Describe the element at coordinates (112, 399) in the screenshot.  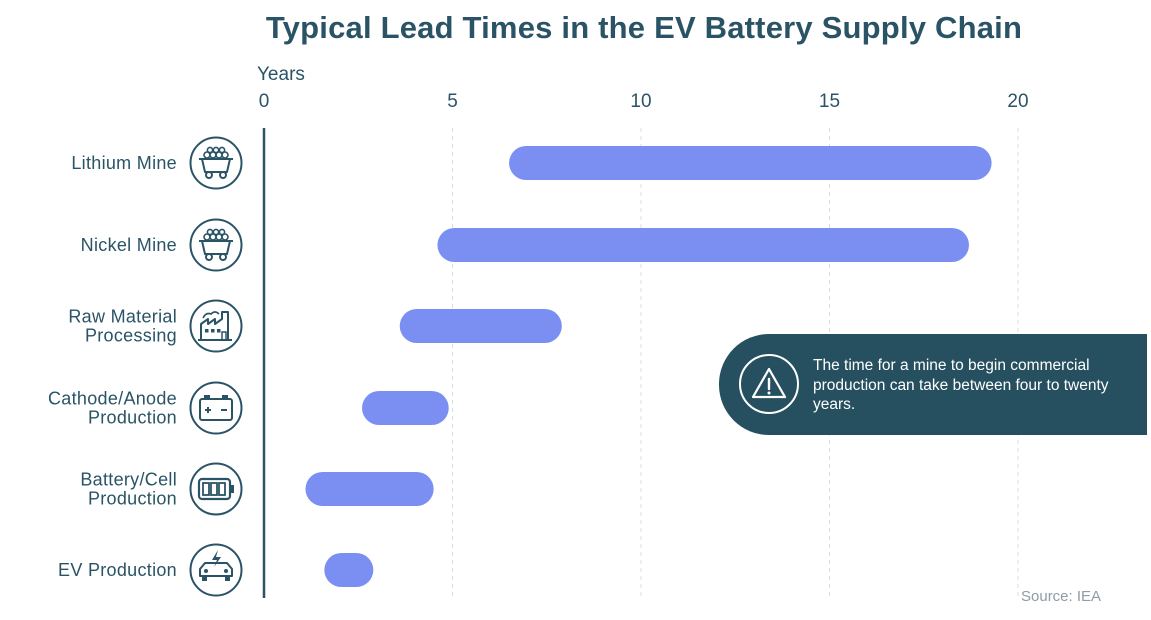
I see `category-label: Cathode/Anode` at that location.